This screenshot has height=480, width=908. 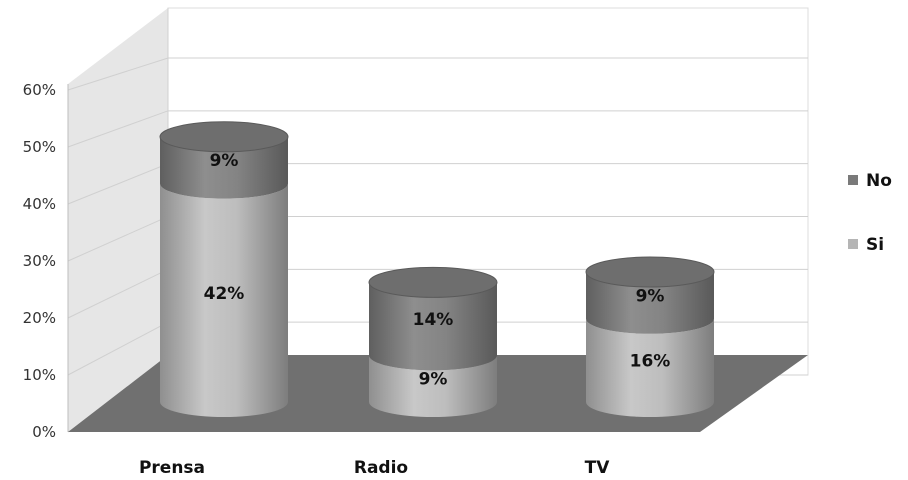 I want to click on legend-swatch-si, so click(x=853, y=244).